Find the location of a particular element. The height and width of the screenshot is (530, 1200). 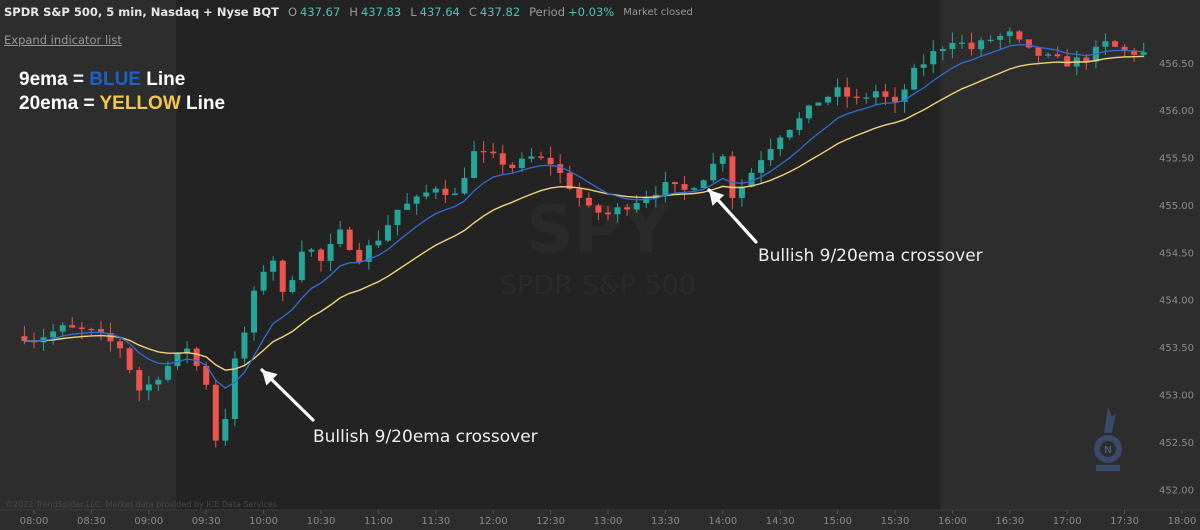

period-change: Period +0.03% is located at coordinates (572, 12).